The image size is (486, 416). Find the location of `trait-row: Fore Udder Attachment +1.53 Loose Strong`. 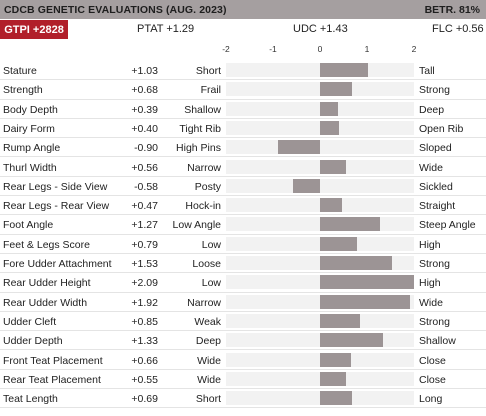

trait-row: Fore Udder Attachment +1.53 Loose Strong is located at coordinates (243, 264).